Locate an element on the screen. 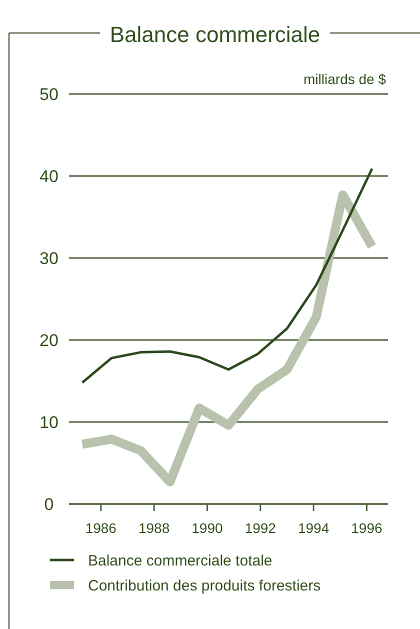  x-tick-label: 1994 is located at coordinates (314, 528).